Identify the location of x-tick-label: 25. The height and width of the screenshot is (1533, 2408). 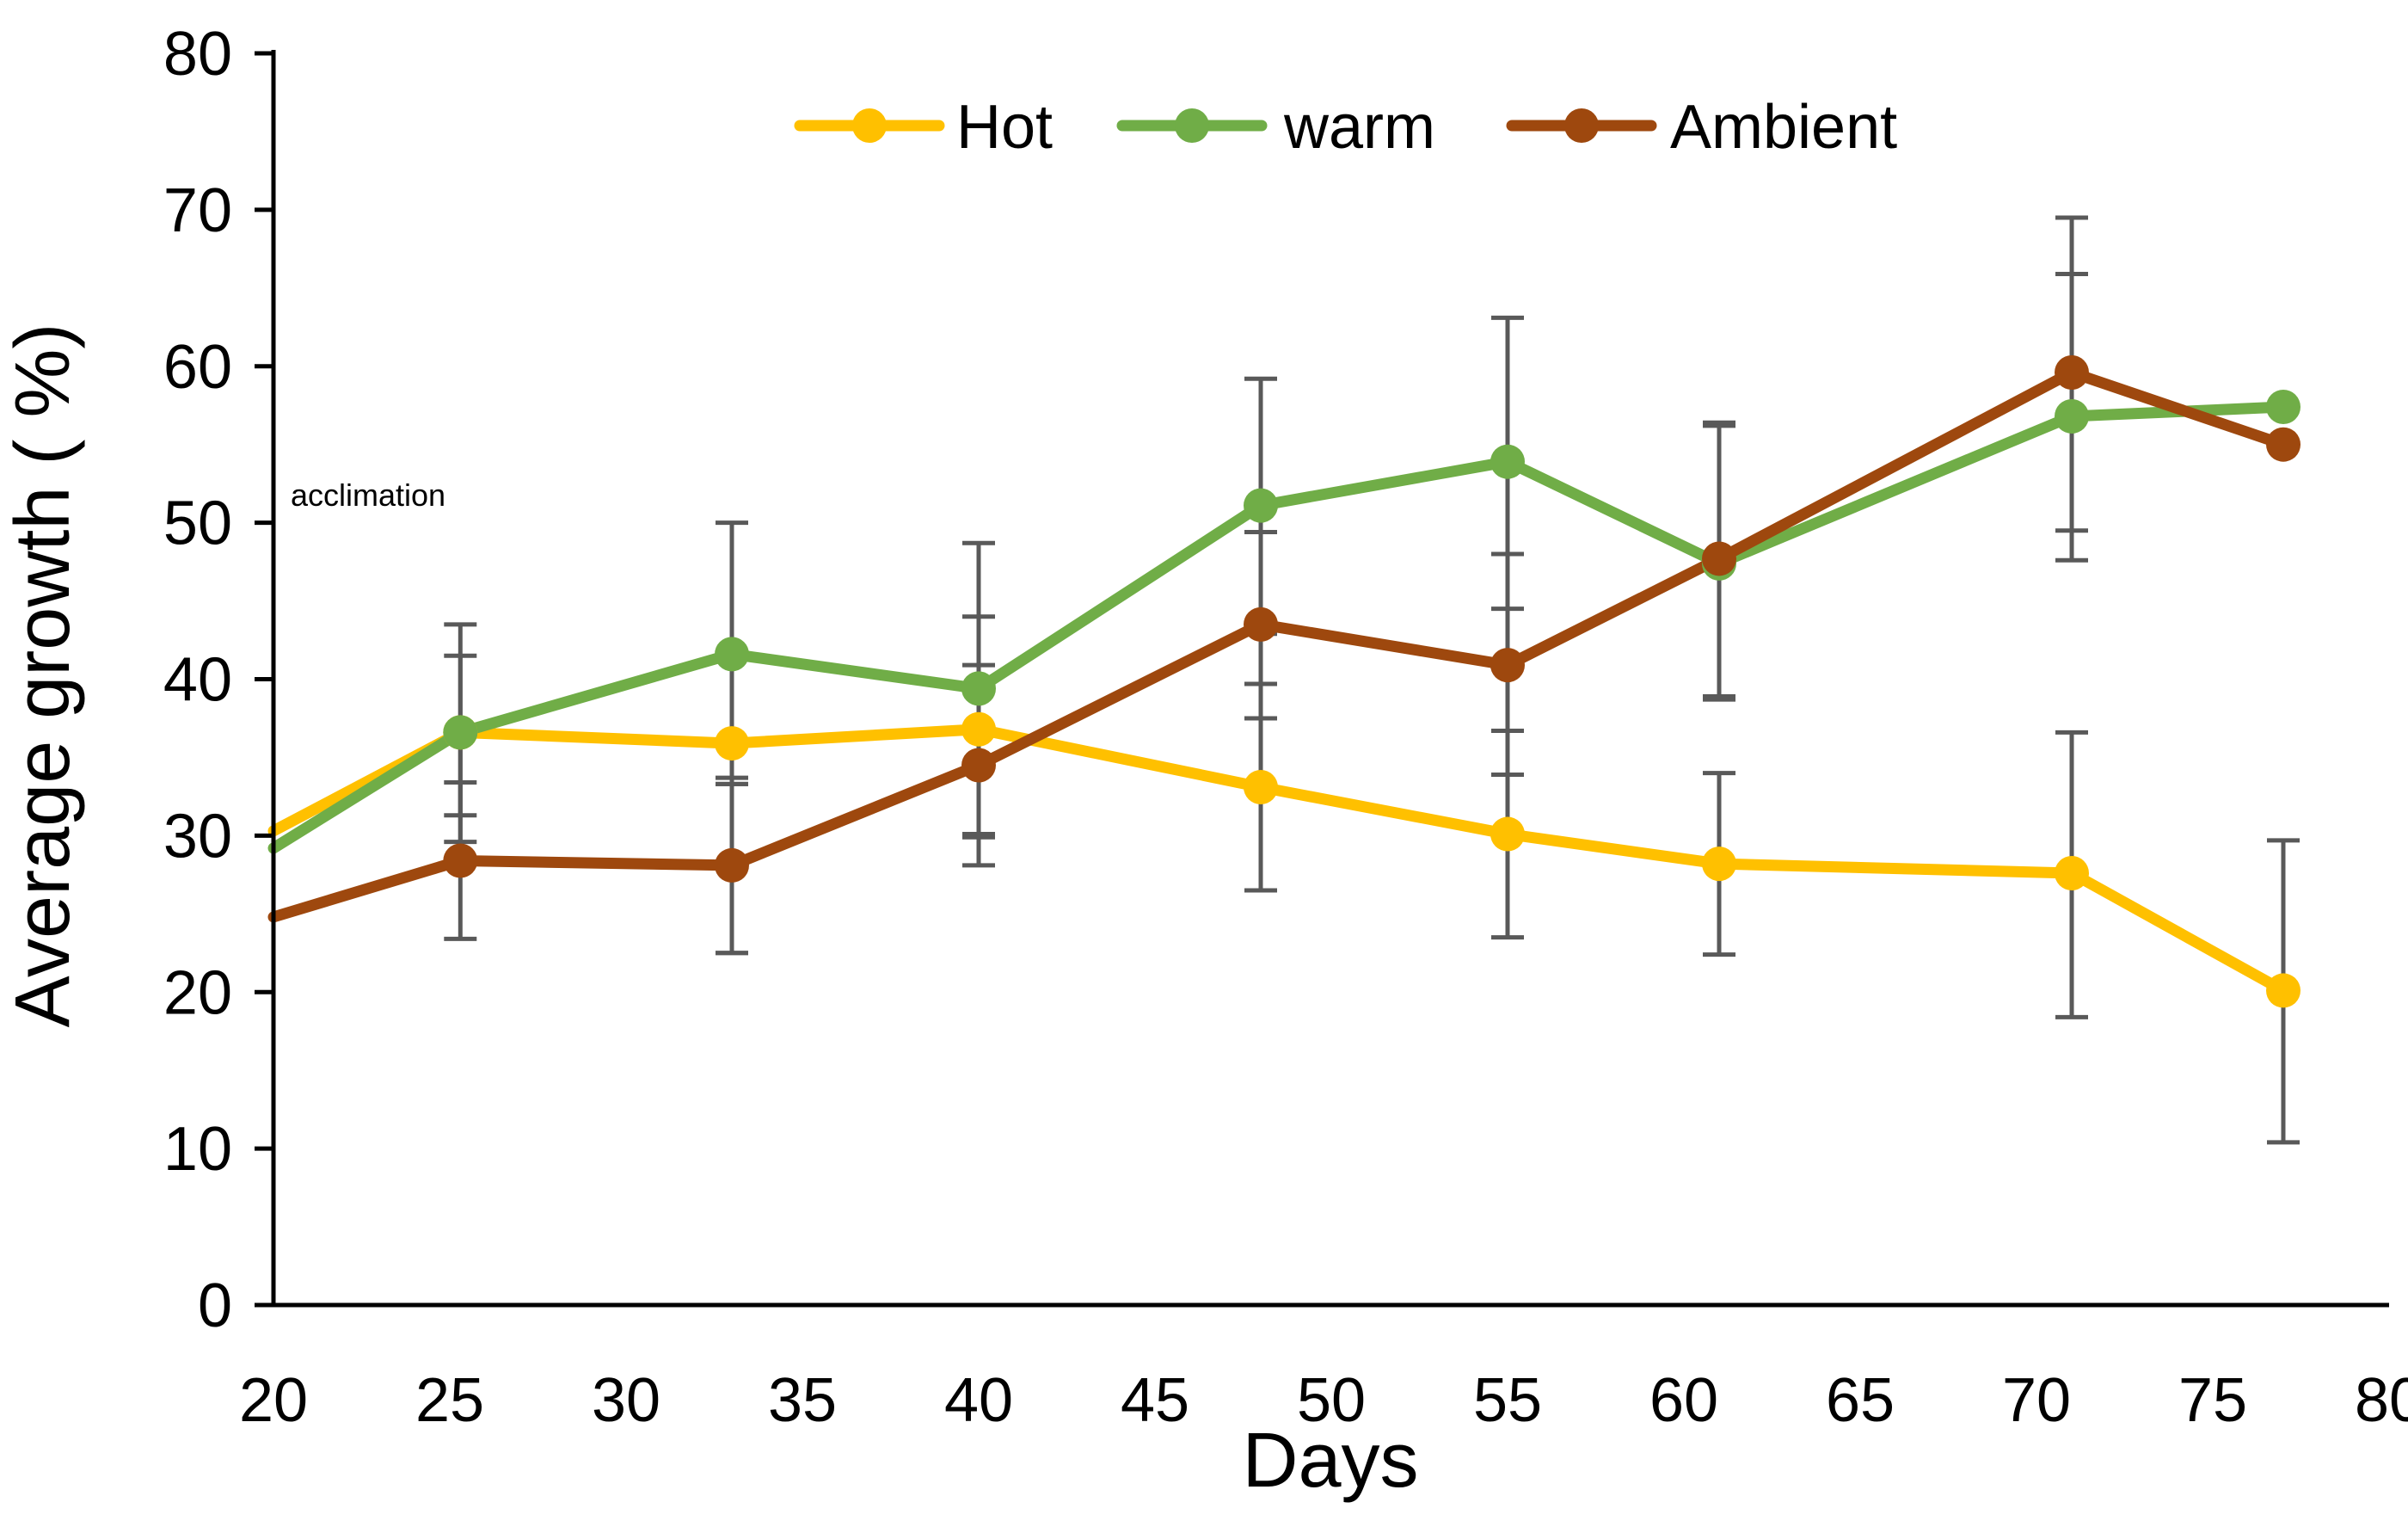
(450, 1401).